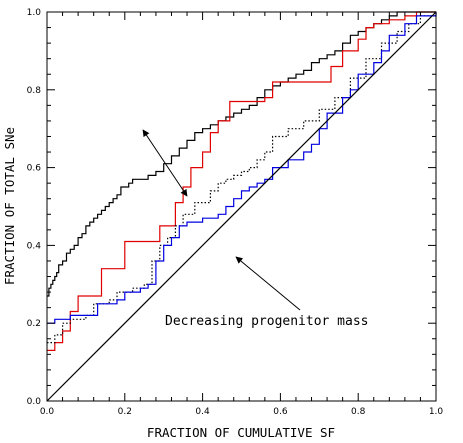 The width and height of the screenshot is (463, 443). I want to click on direction-arrow, so click(165, 163).